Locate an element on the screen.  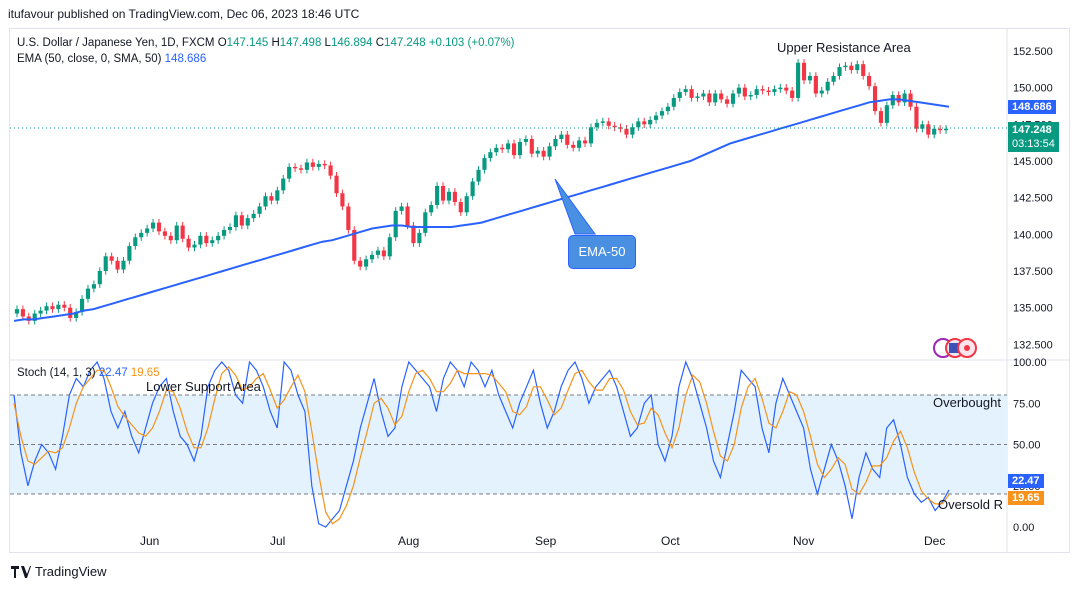
ema-legend-label: EMA (50, close, 0, SMA, 50) is located at coordinates (89, 59).